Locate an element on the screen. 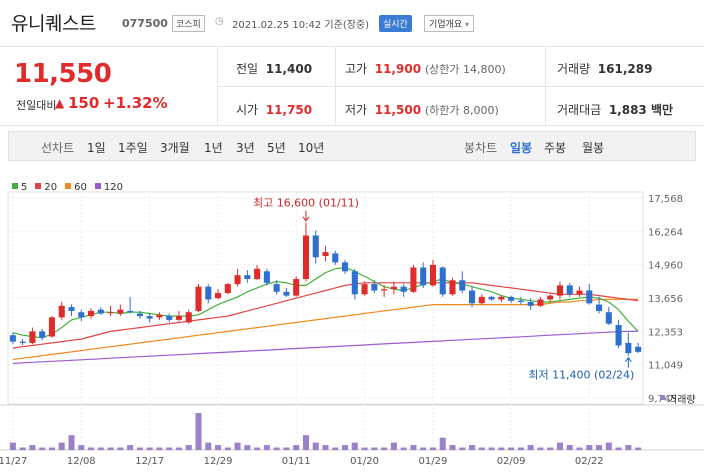 Image resolution: width=704 pixels, height=472 pixels. period-10y: 10년 is located at coordinates (311, 148).